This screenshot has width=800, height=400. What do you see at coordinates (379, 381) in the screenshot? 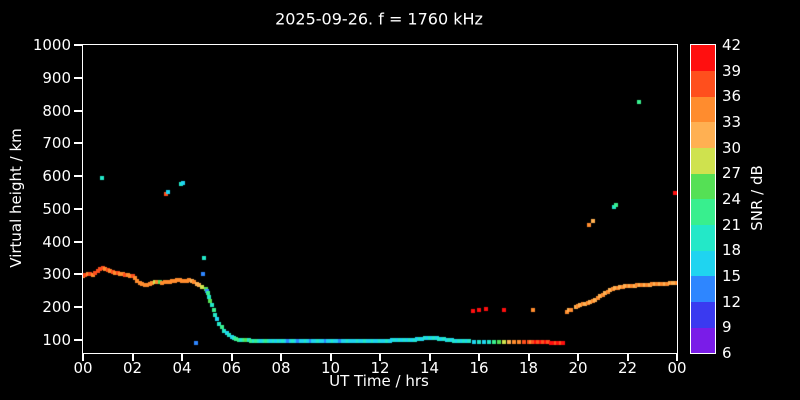
I see `x-axis-label: UT Time / hrs` at bounding box center [379, 381].